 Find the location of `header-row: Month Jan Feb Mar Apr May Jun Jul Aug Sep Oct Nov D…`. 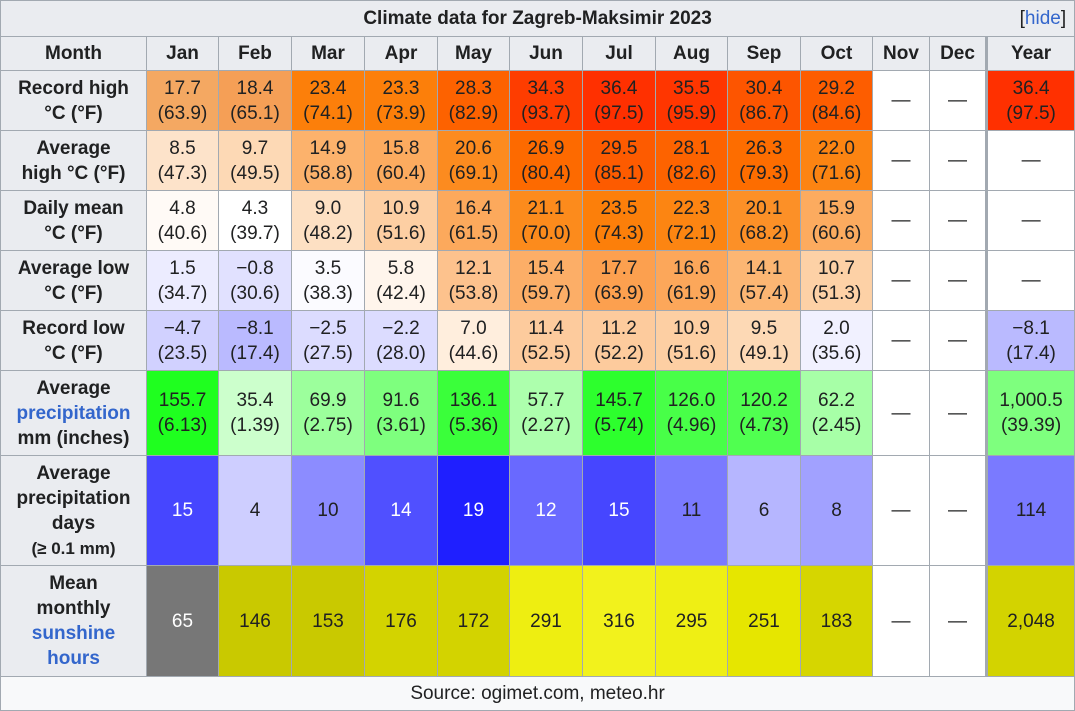

header-row: Month Jan Feb Mar Apr May Jun Jul Aug Sep Oct Nov D… is located at coordinates (537, 53).